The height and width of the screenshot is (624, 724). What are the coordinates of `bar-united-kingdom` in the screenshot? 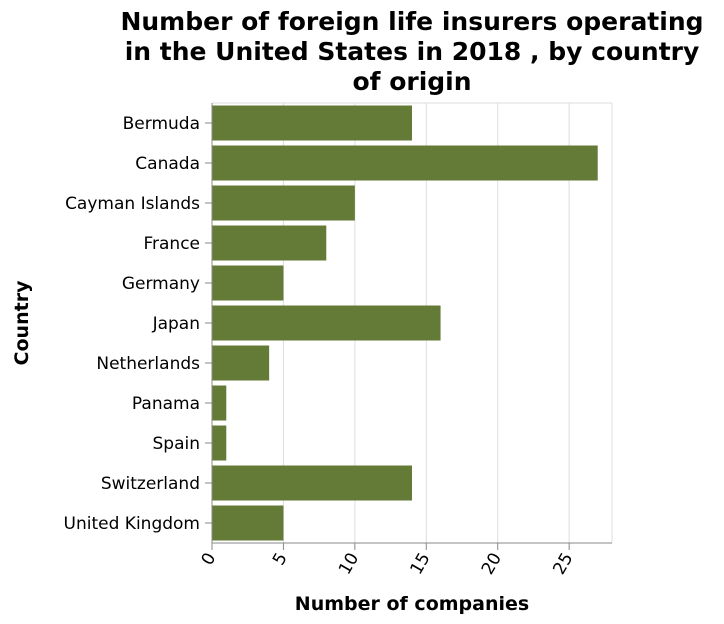 It's located at (248, 523).